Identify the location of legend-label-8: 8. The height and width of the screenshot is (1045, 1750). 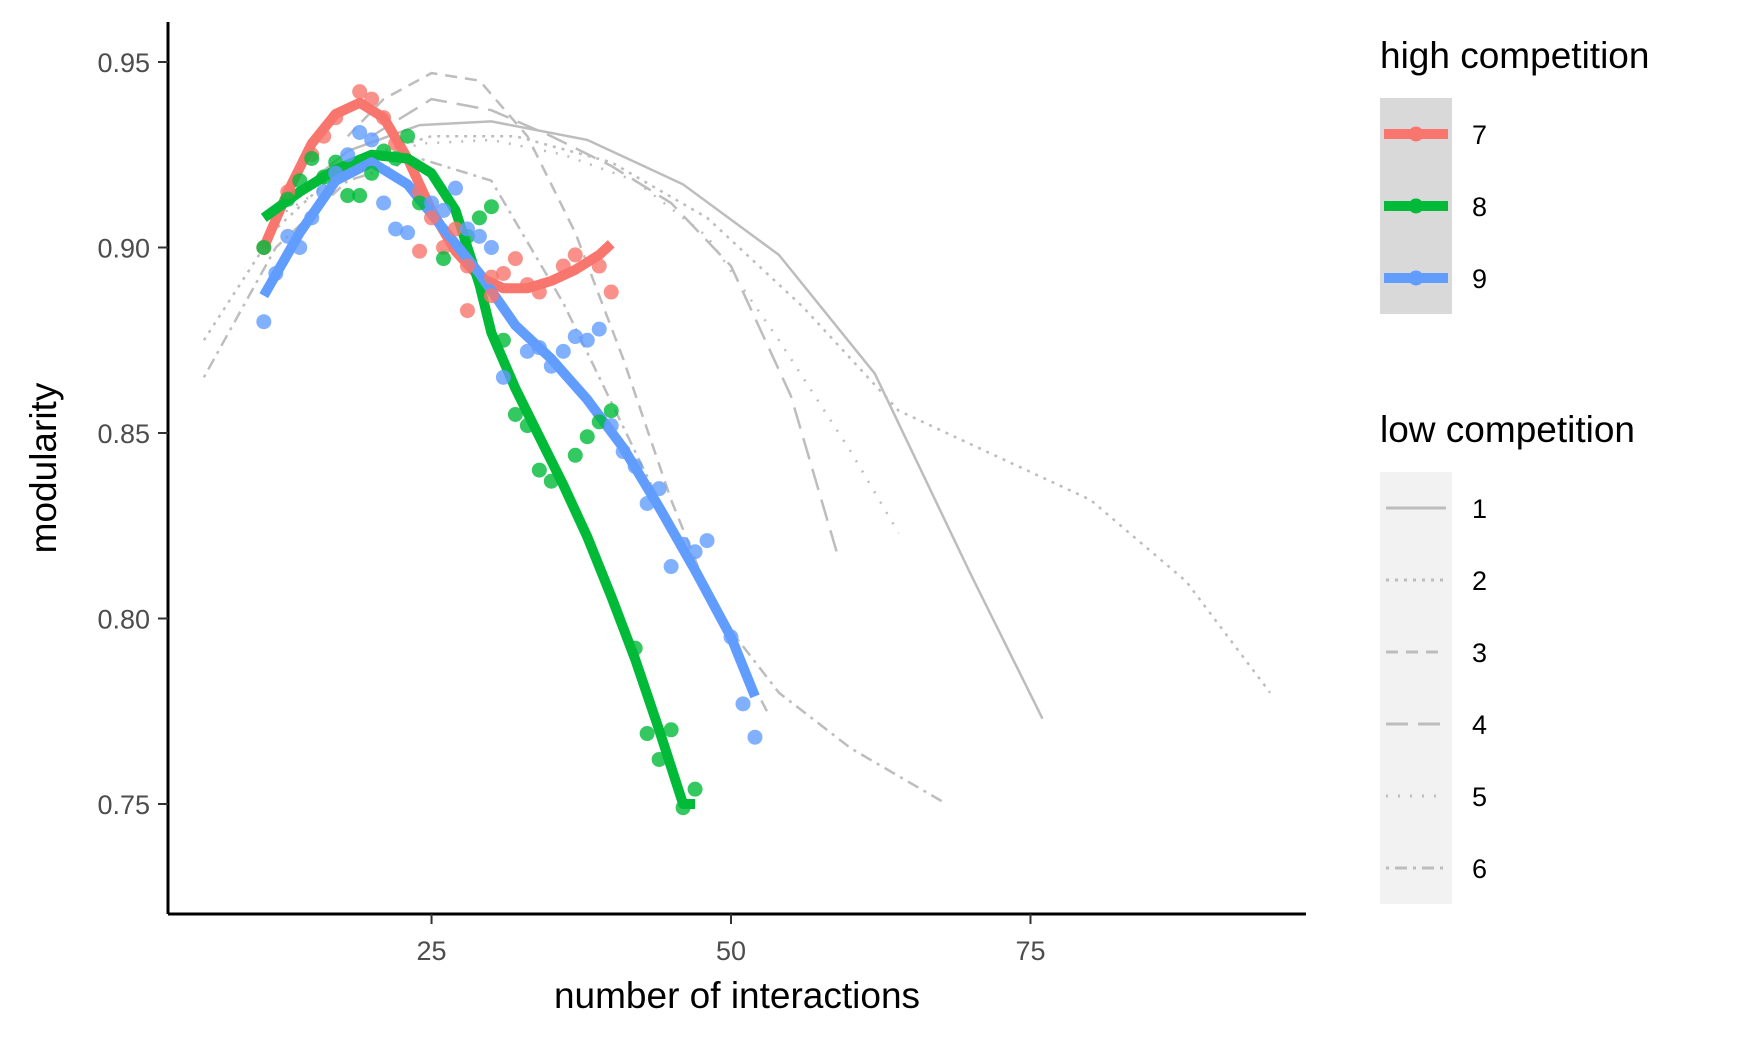
(1479, 207).